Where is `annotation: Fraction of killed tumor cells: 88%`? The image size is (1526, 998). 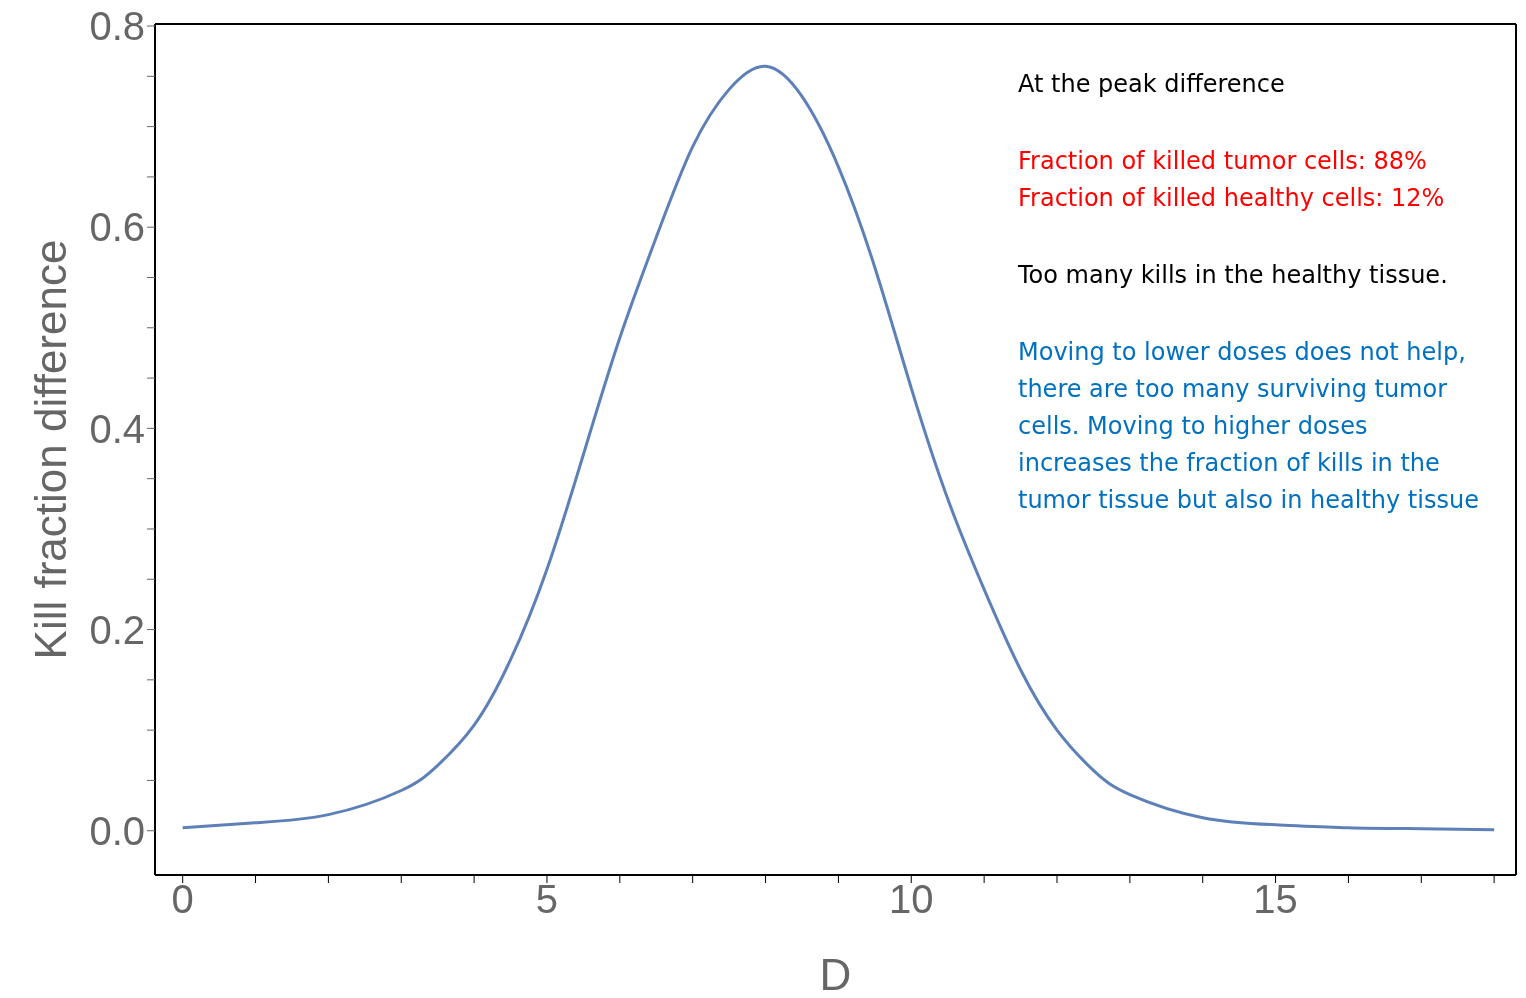 annotation: Fraction of killed tumor cells: 88% is located at coordinates (1223, 161).